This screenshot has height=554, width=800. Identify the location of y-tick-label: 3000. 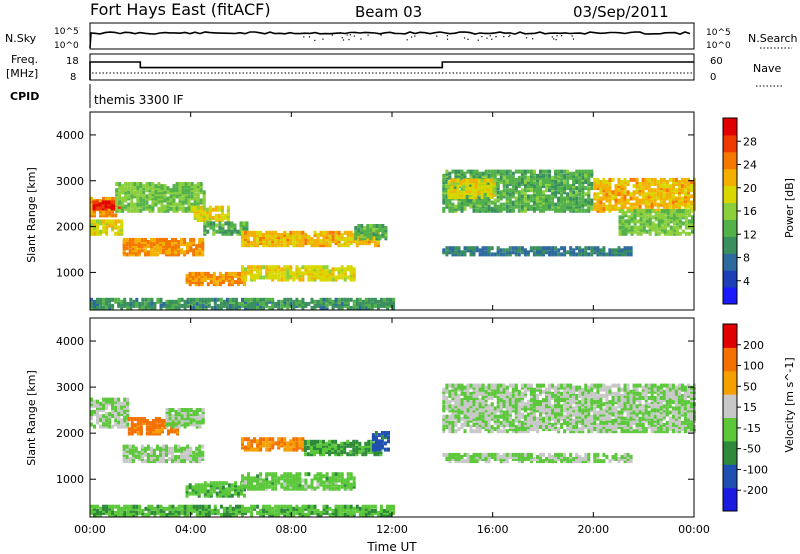
(70, 181).